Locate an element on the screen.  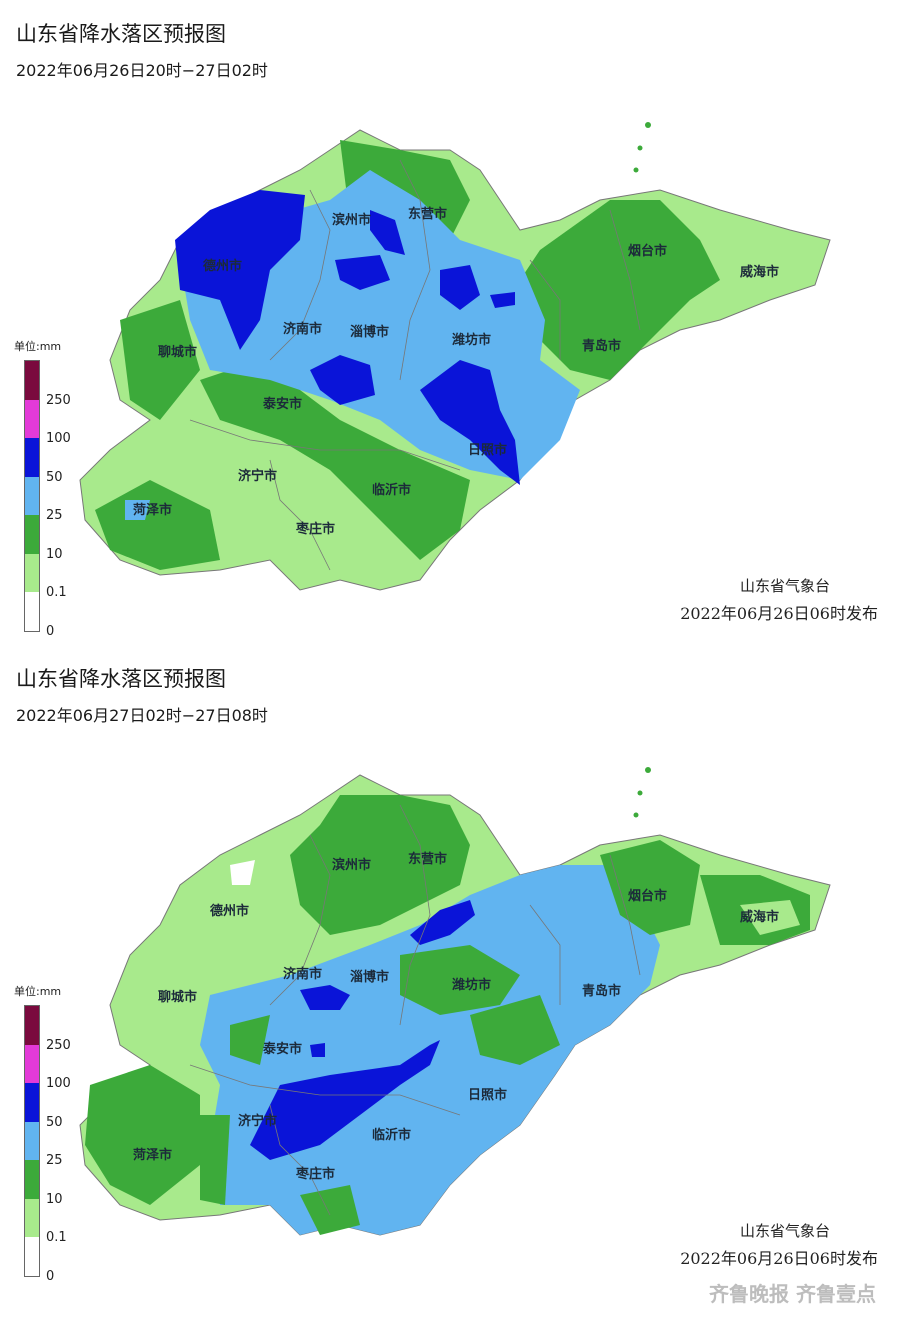
watermark: 齐鲁晚报 齐鲁壹点 is located at coordinates (792, 1294).